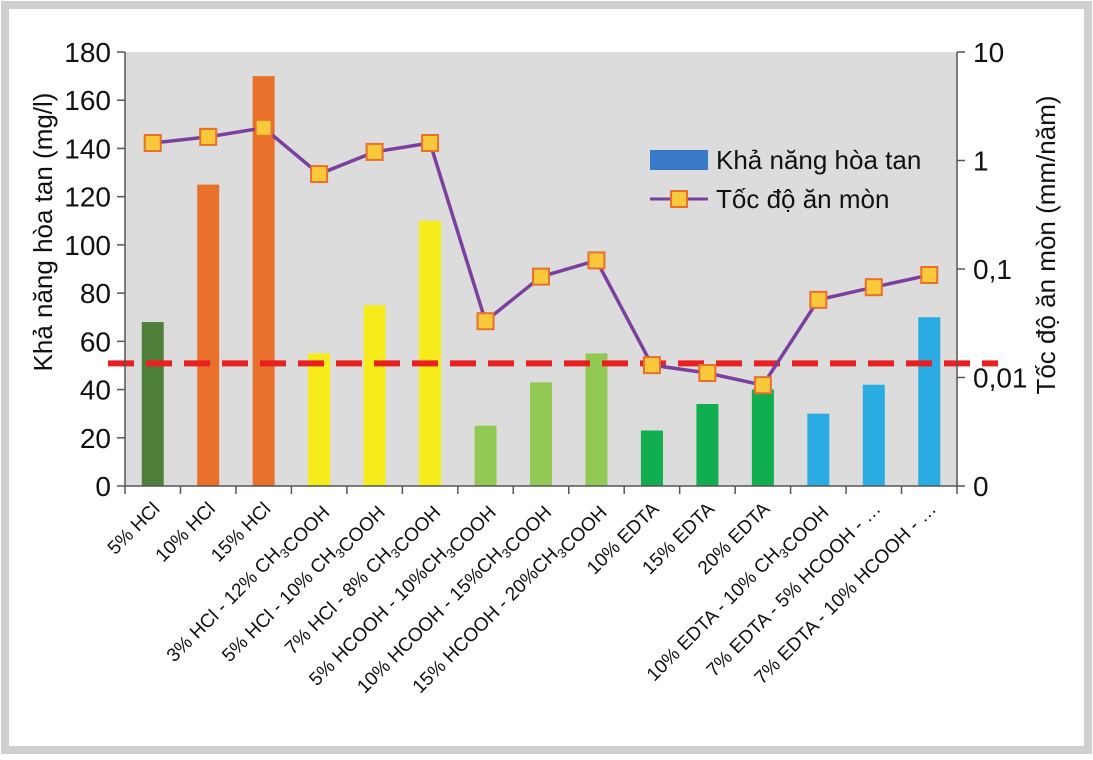  Describe the element at coordinates (818, 160) in the screenshot. I see `legend-label-bars: Khả năng hòa tan` at that location.